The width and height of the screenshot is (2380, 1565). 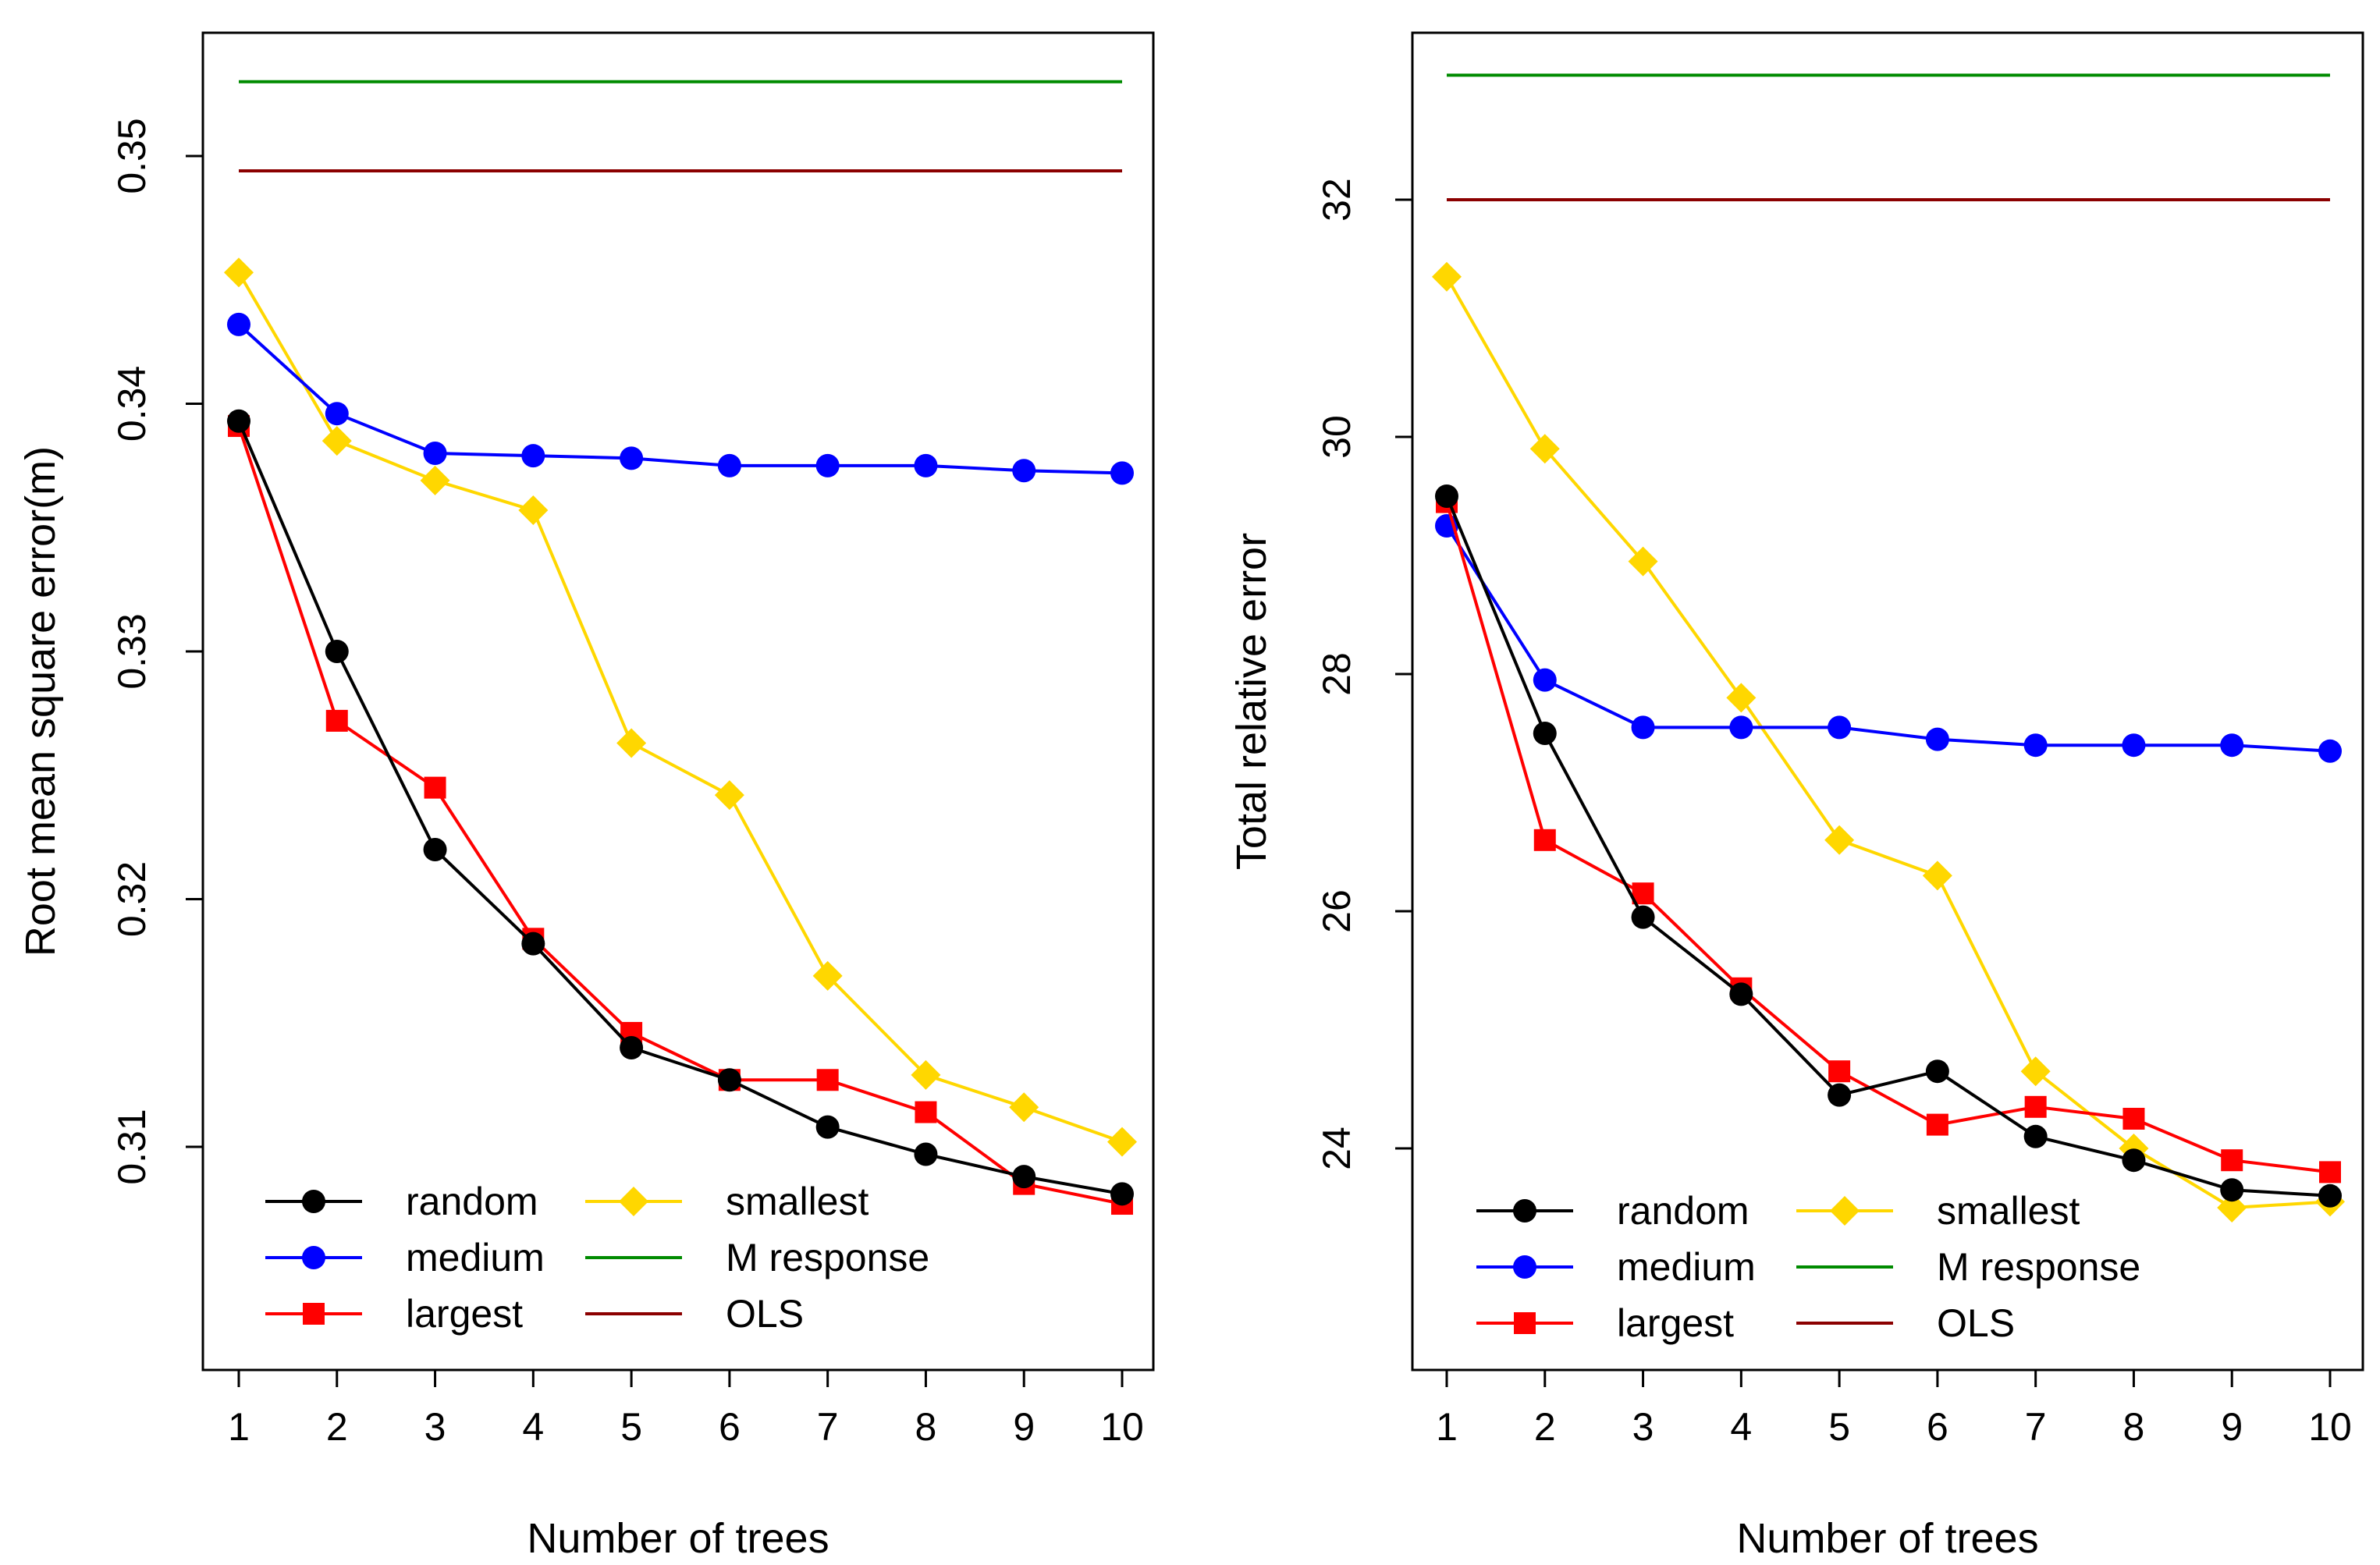 What do you see at coordinates (132, 651) in the screenshot?
I see `y-tick-label: 0.33` at bounding box center [132, 651].